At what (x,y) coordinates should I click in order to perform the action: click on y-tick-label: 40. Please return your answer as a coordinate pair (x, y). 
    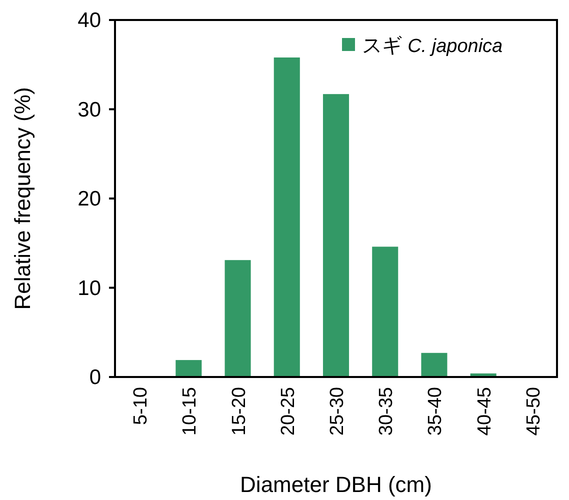
    Looking at the image, I should click on (89, 20).